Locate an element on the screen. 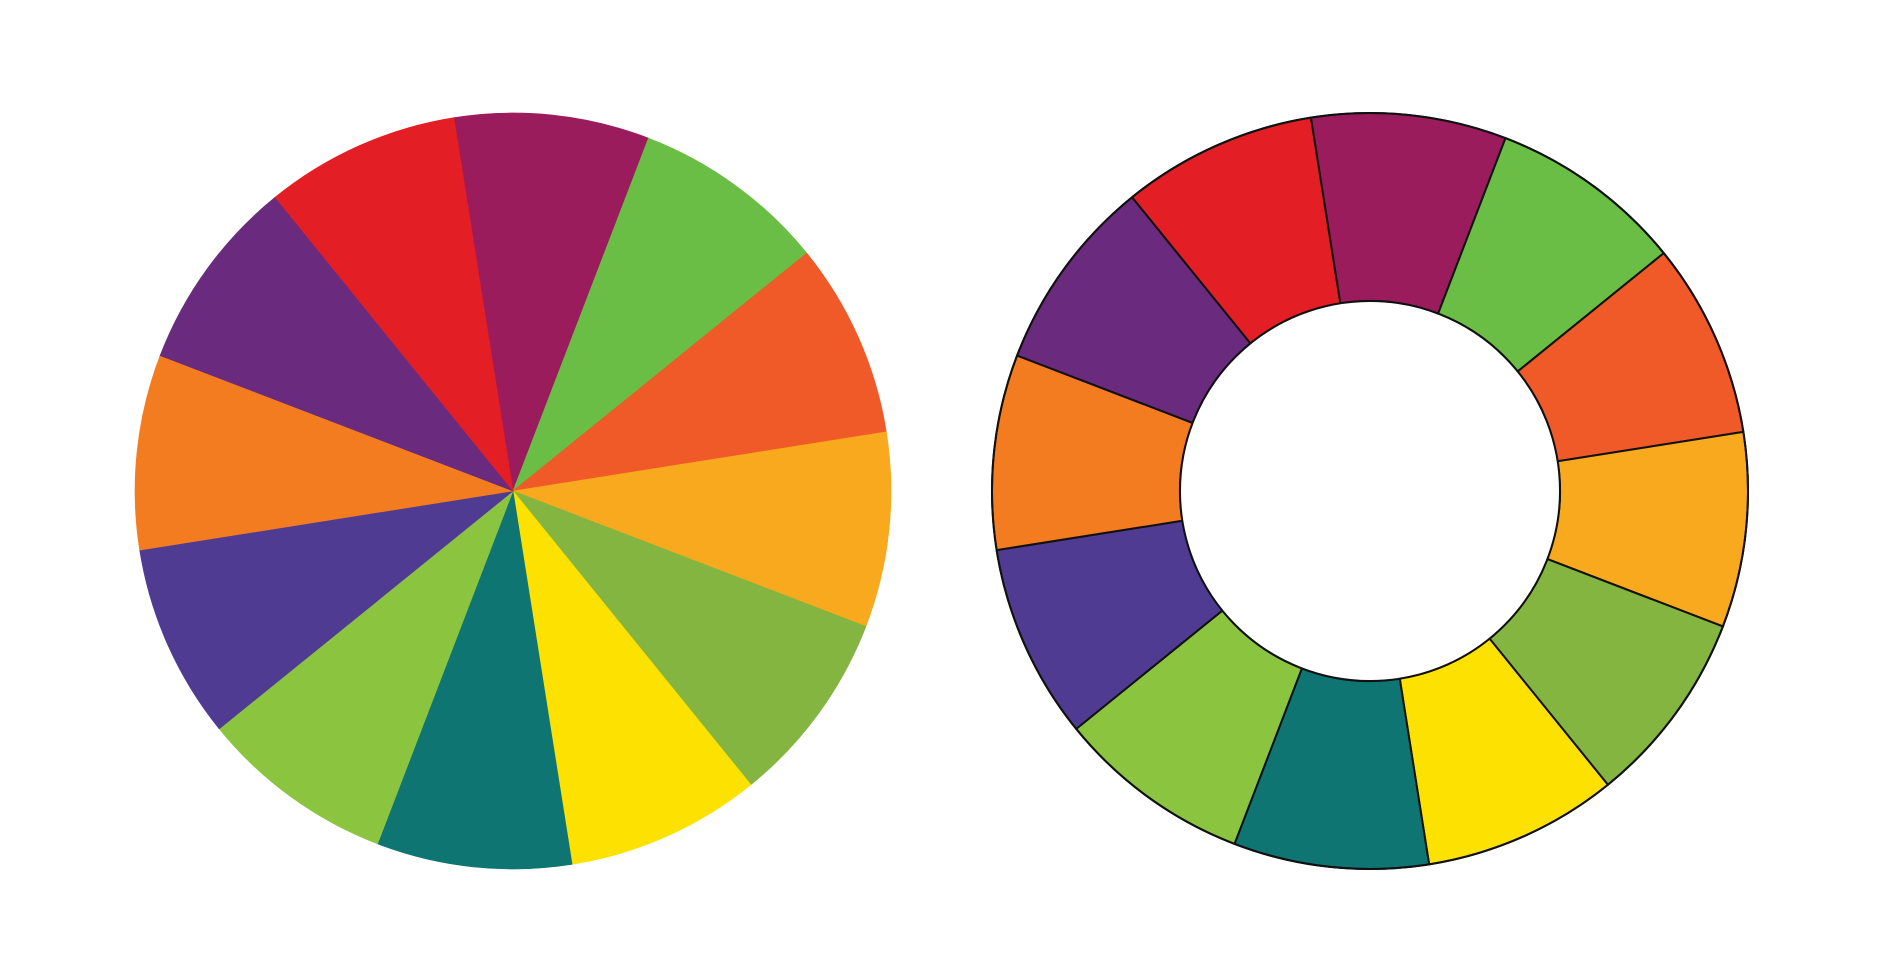  solid-color-wheel-segment-green is located at coordinates (660, 314).